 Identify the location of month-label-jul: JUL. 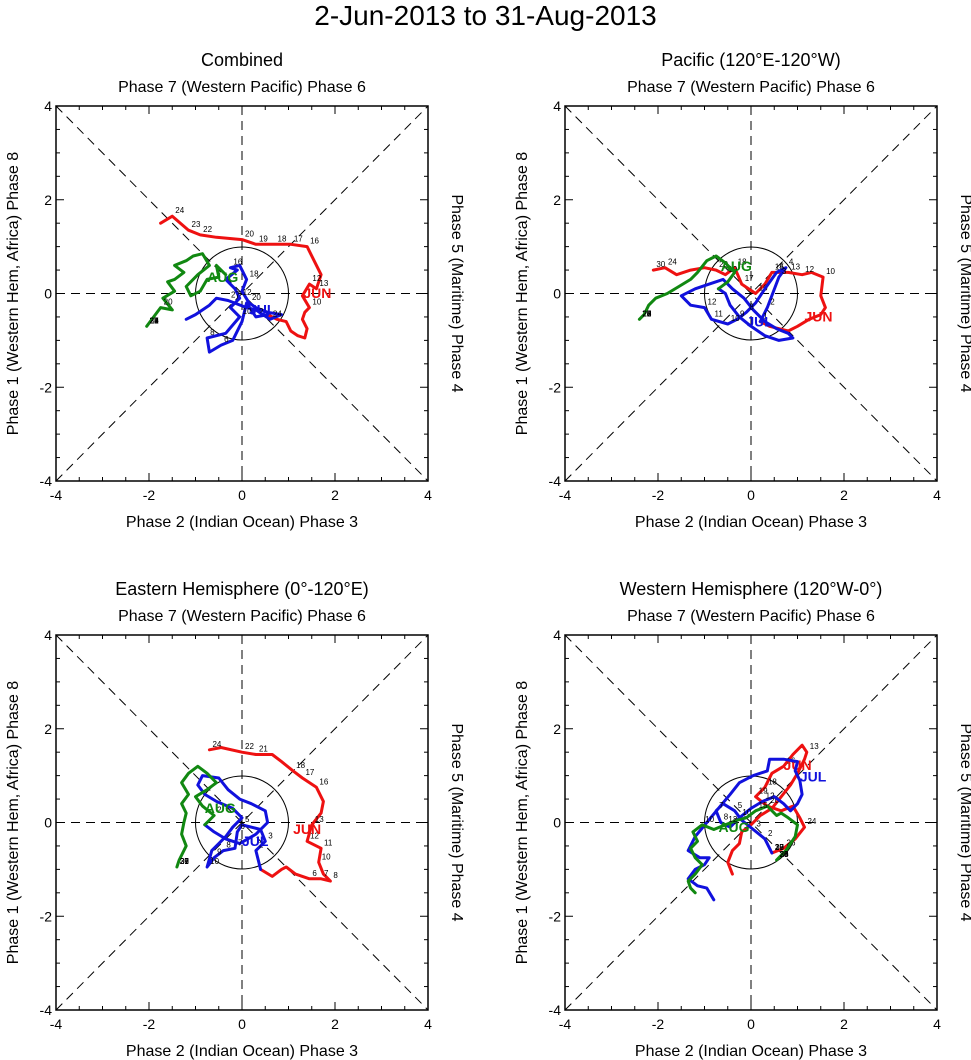
(813, 777).